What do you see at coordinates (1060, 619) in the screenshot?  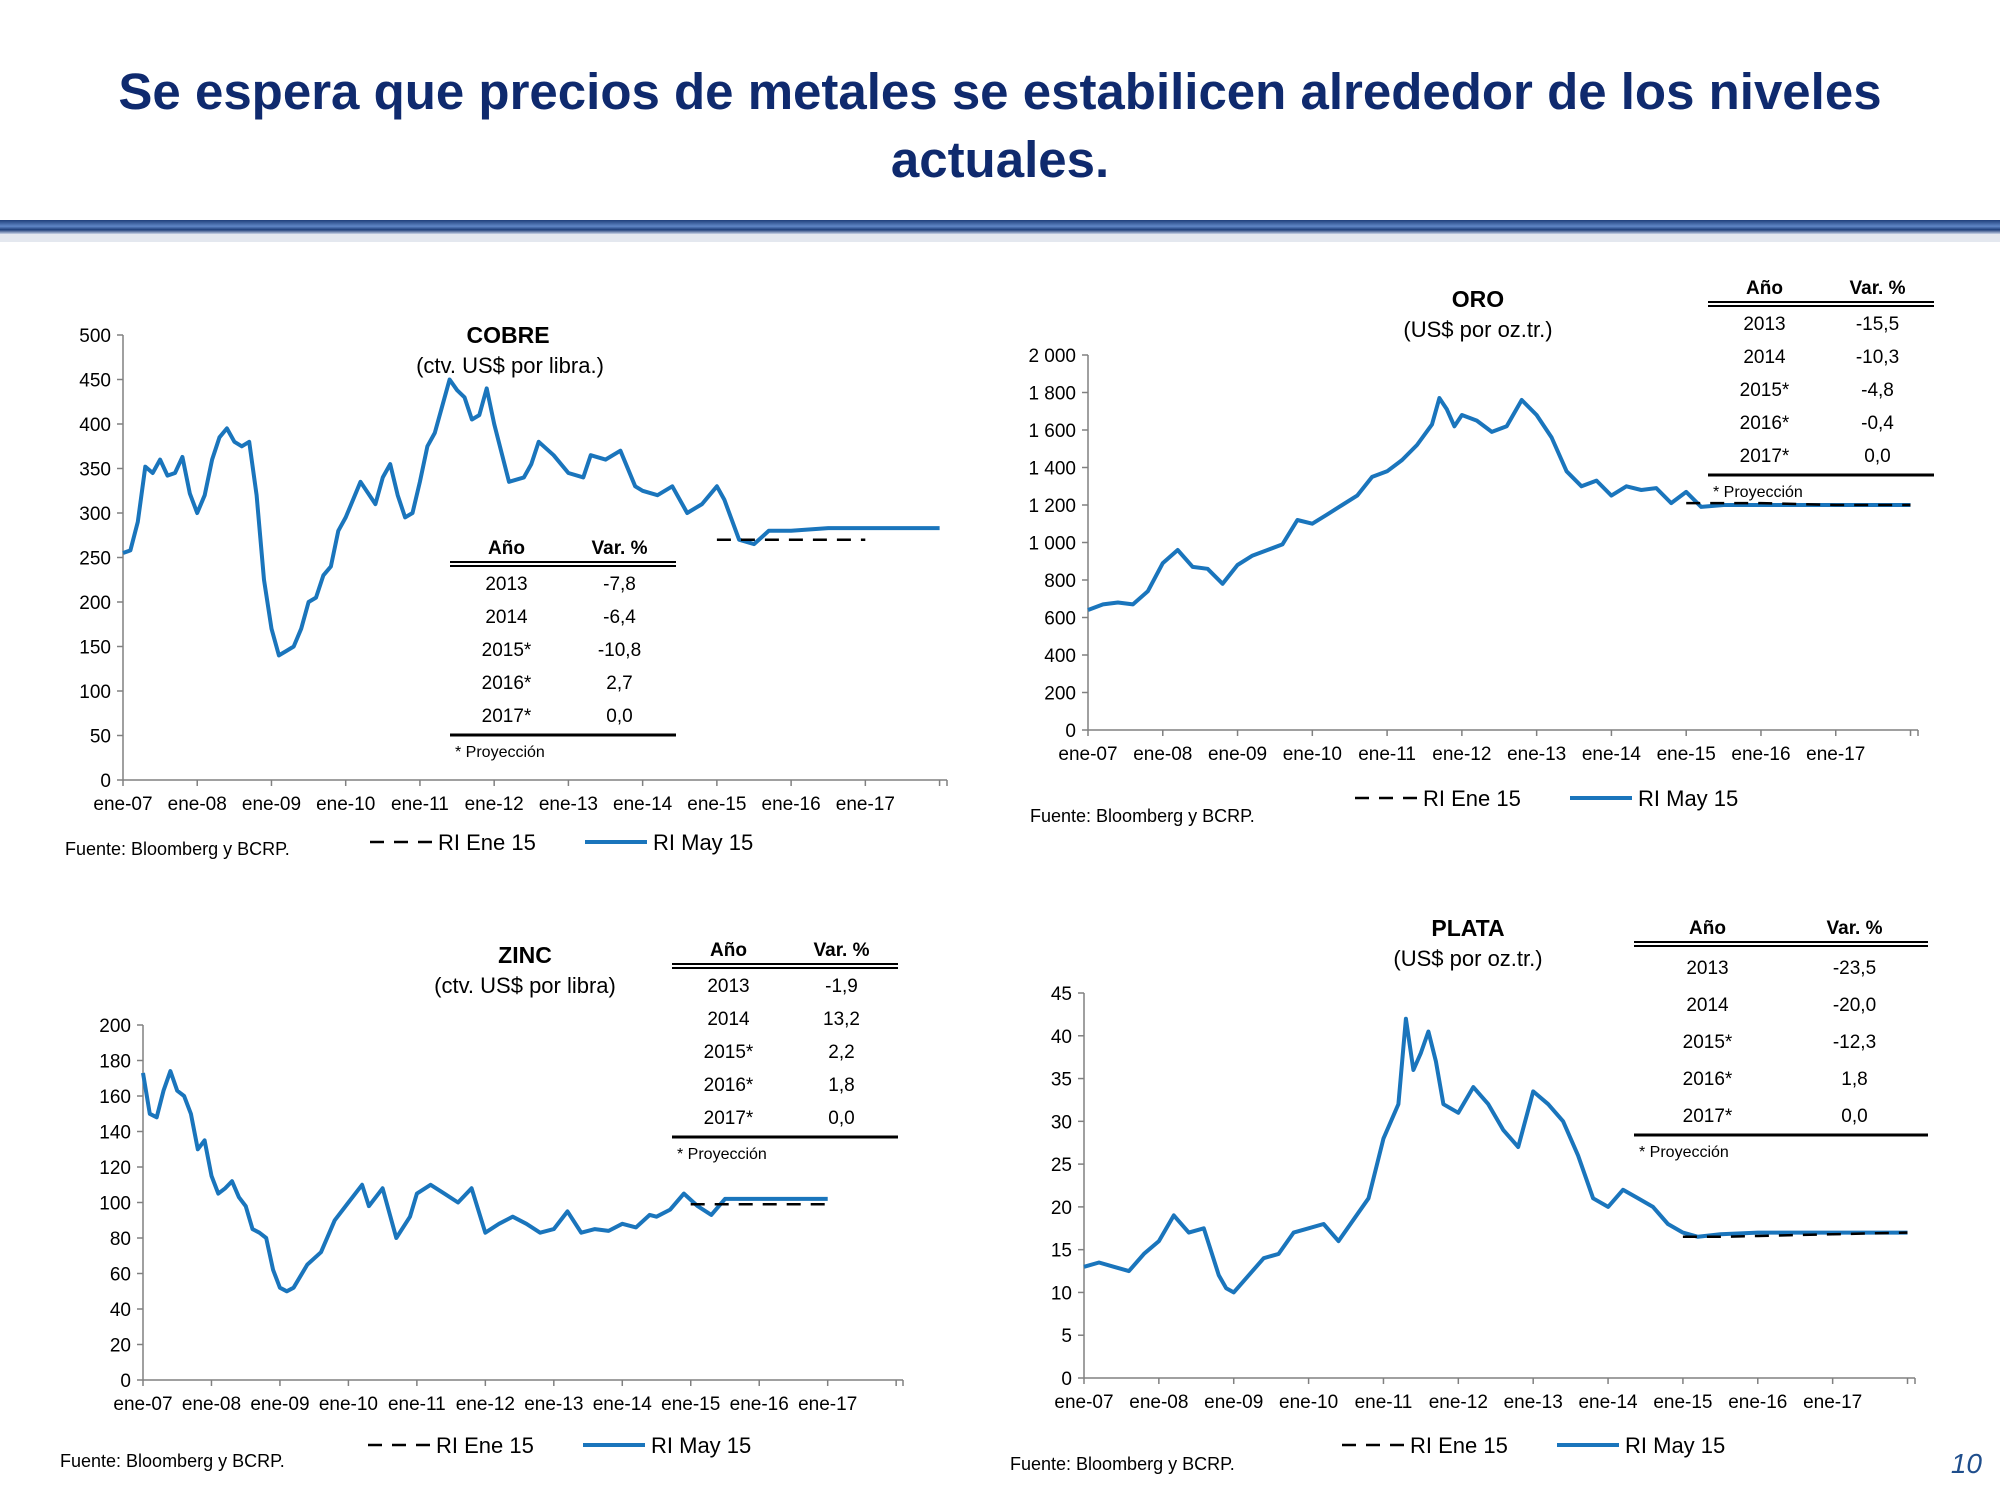 I see `y-tick-label: 600` at bounding box center [1060, 619].